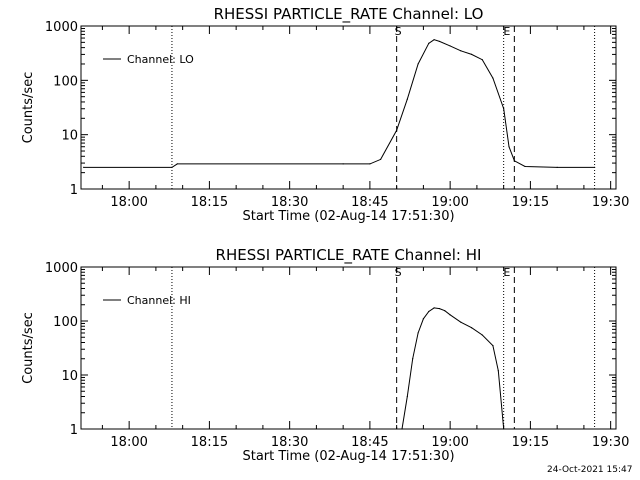  Describe the element at coordinates (159, 300) in the screenshot. I see `legend-label: Channel: HI` at that location.